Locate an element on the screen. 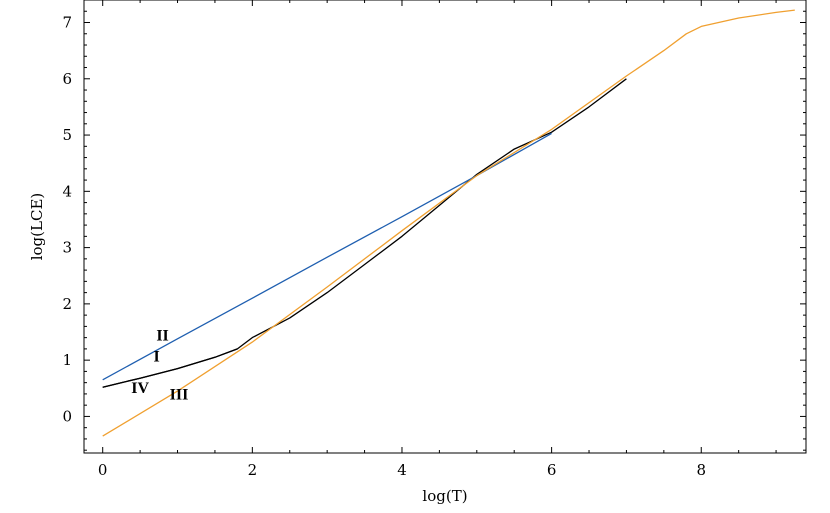 The image size is (830, 513). y-tick-label: 0 is located at coordinates (67, 416).